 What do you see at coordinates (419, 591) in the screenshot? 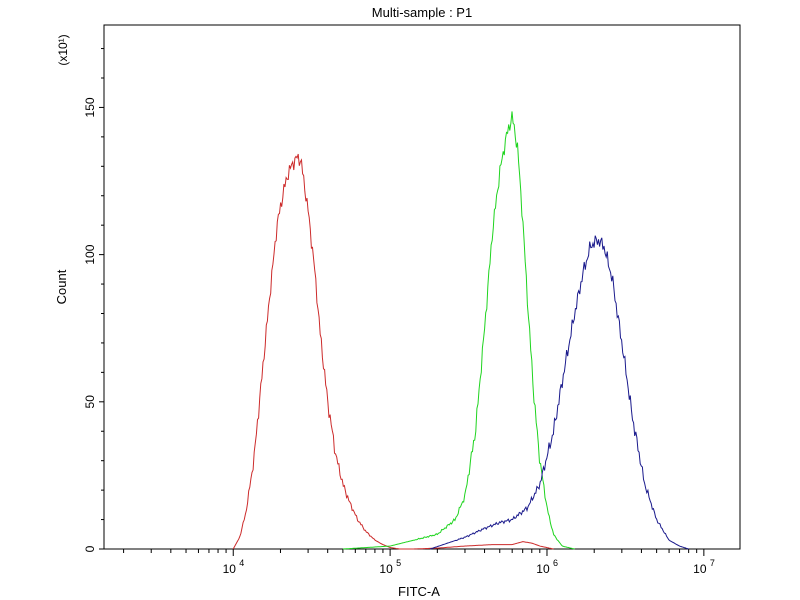
I see `x-axis-title: FITC-A` at bounding box center [419, 591].